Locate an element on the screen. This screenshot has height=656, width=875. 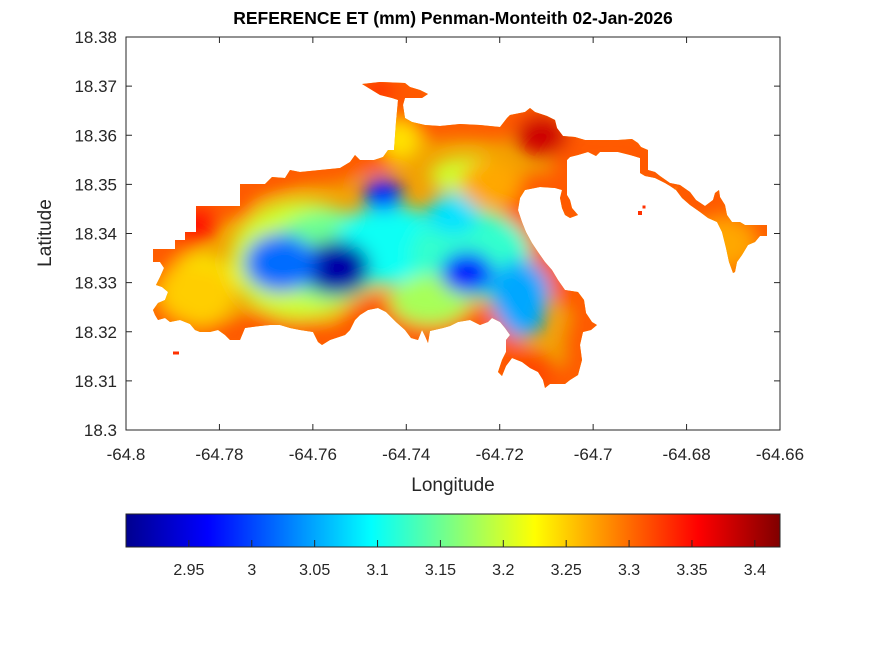
y-tick-label: 18.32 is located at coordinates (95, 332).